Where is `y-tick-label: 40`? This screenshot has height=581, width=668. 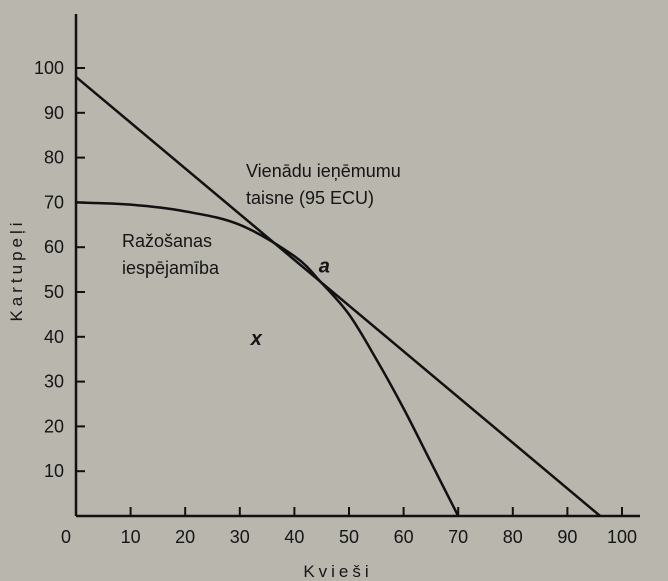
y-tick-label: 40 is located at coordinates (54, 337).